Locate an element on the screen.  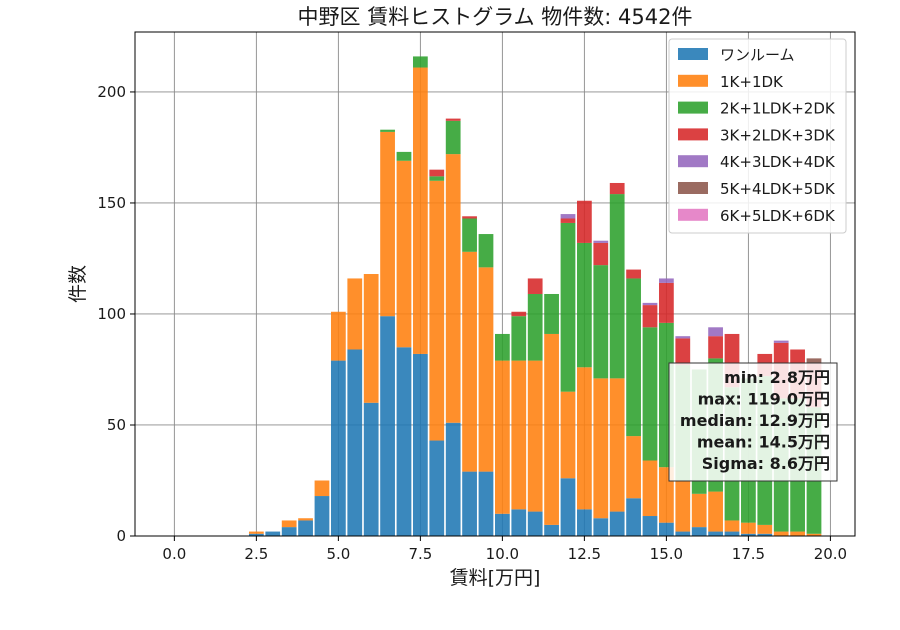
y-axis-label: 件数 is located at coordinates (78, 284).